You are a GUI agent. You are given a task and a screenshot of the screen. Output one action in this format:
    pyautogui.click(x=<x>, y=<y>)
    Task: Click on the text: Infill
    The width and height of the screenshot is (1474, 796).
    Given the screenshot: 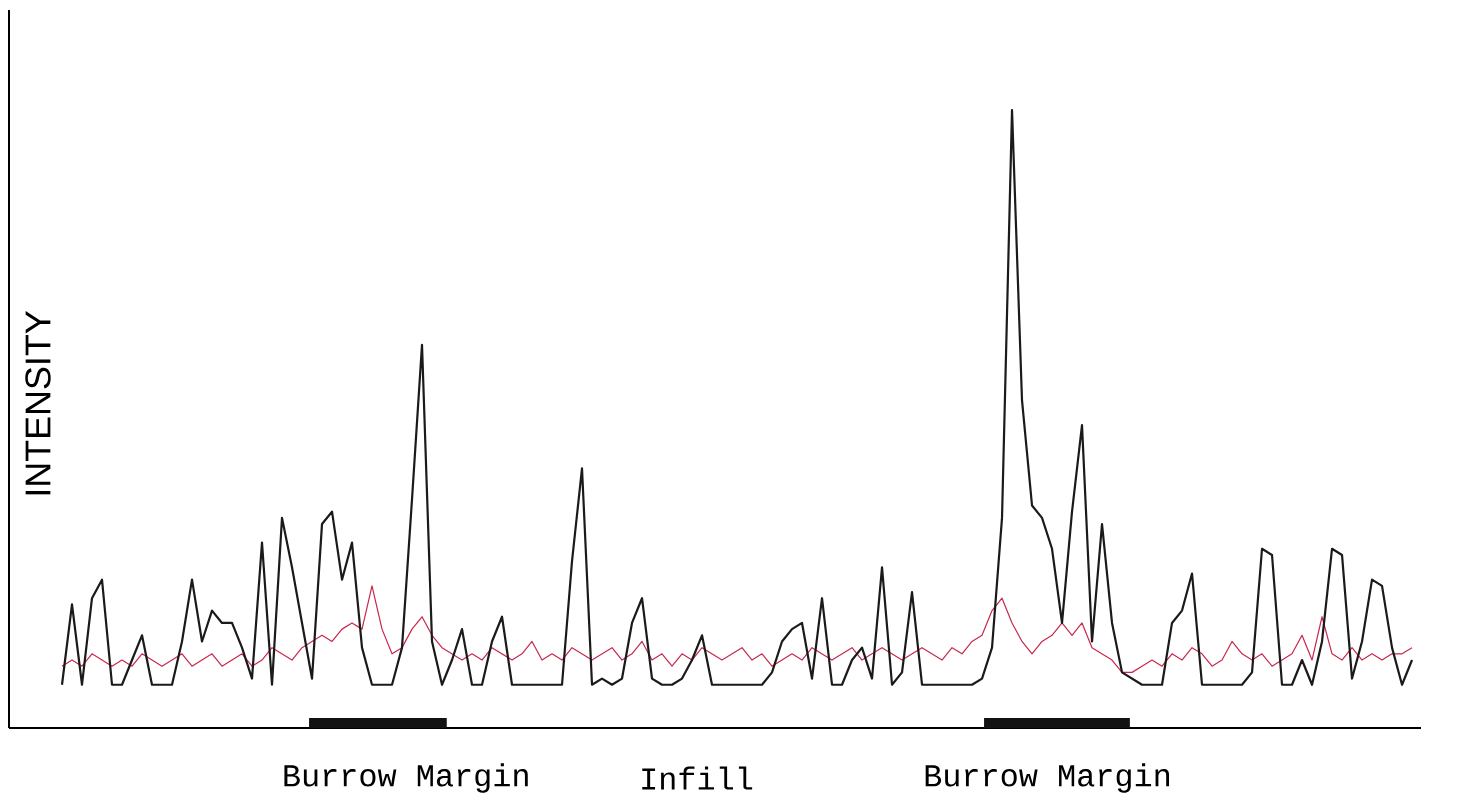 What is the action you would take?
    pyautogui.click(x=697, y=778)
    